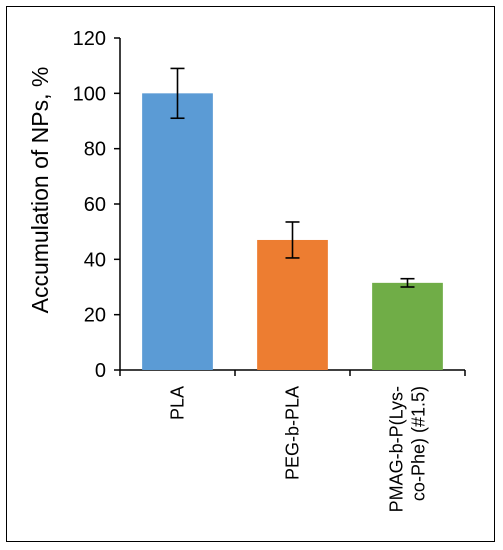  What do you see at coordinates (178, 403) in the screenshot?
I see `x-tick-label: PLA` at bounding box center [178, 403].